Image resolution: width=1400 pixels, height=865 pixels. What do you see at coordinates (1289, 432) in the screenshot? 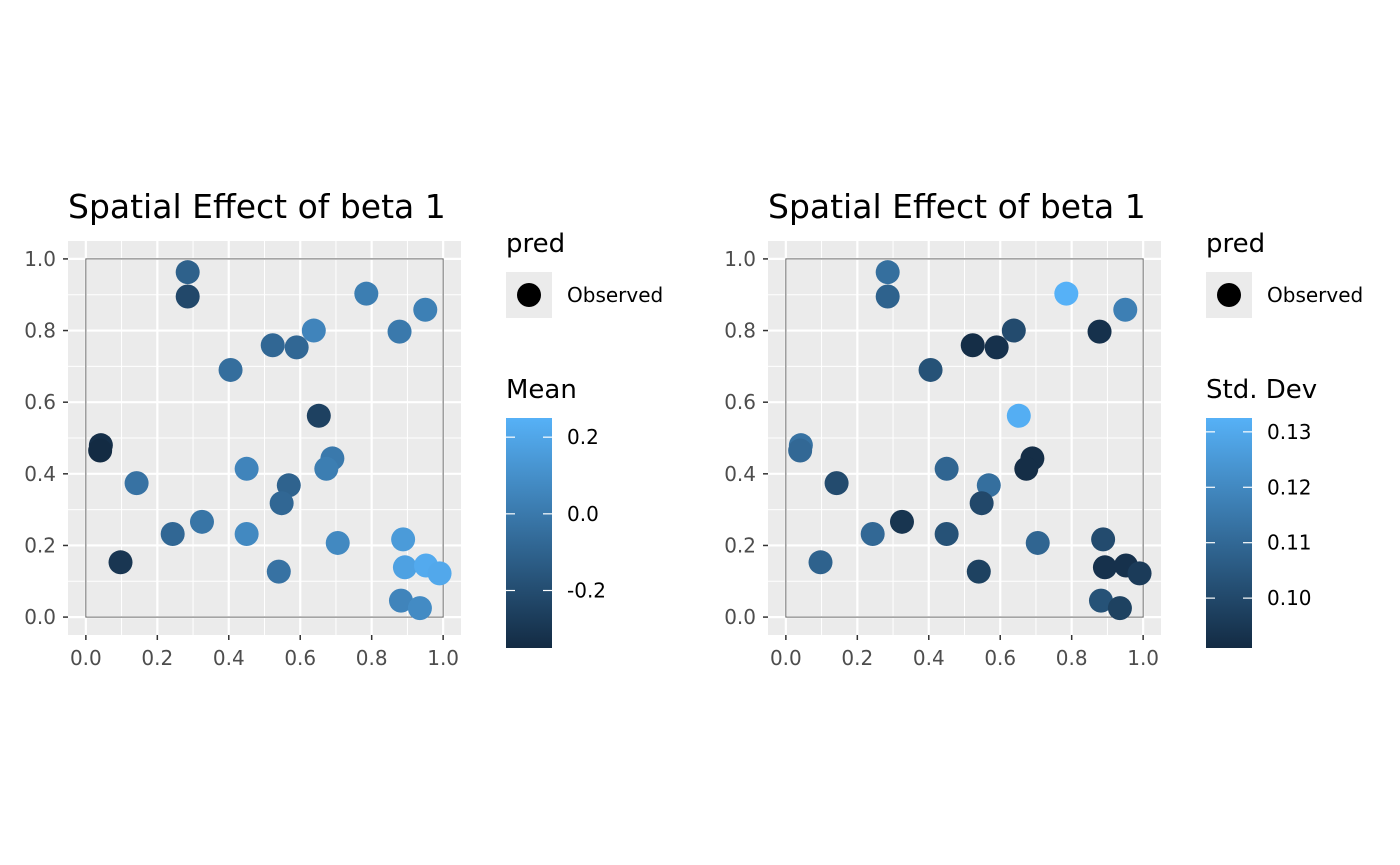
I see `colorbar-label: 0.13` at bounding box center [1289, 432].